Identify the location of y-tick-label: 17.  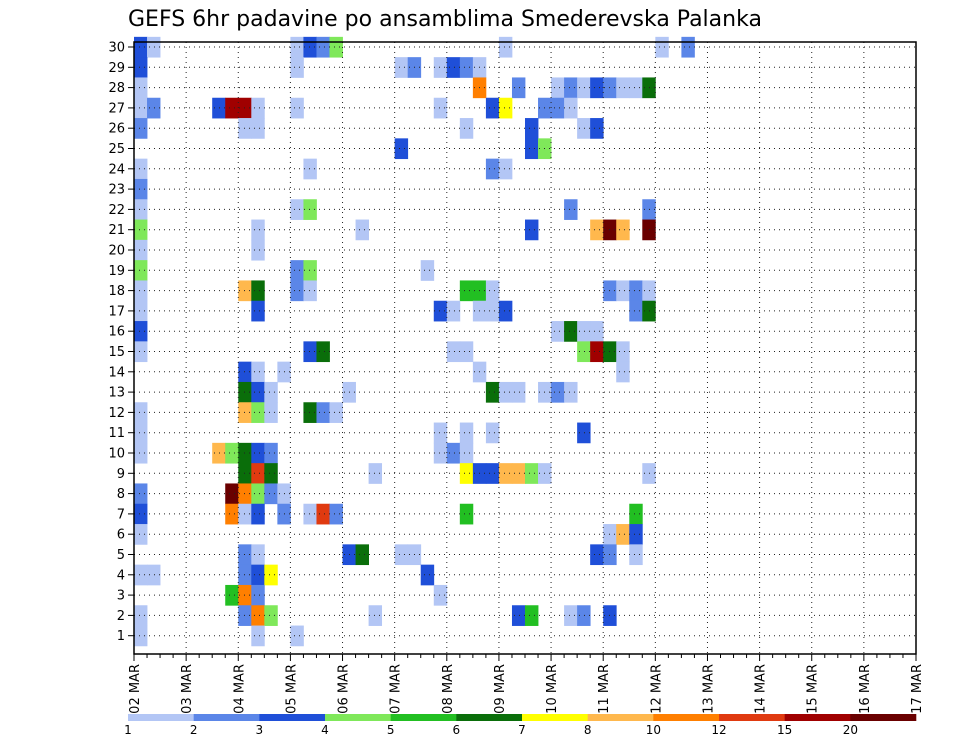
(116, 311).